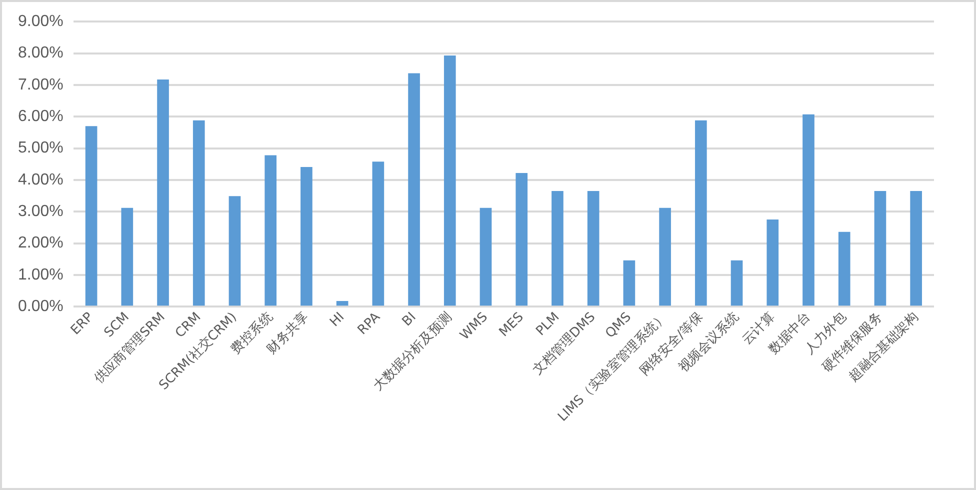 The width and height of the screenshot is (976, 490). What do you see at coordinates (369, 324) in the screenshot?
I see `x-tick-label: RPA` at bounding box center [369, 324].